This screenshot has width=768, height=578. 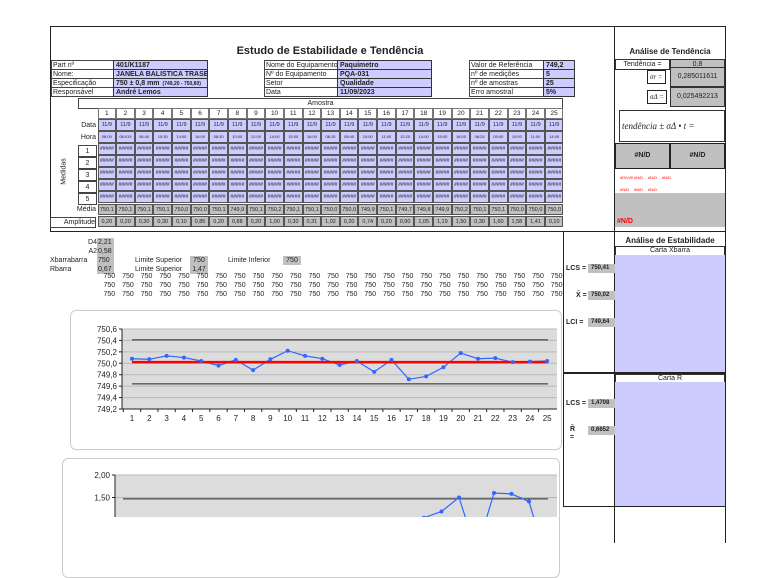 What do you see at coordinates (405, 137) in the screenshot?
I see `sample-hour: 12:20` at bounding box center [405, 137].